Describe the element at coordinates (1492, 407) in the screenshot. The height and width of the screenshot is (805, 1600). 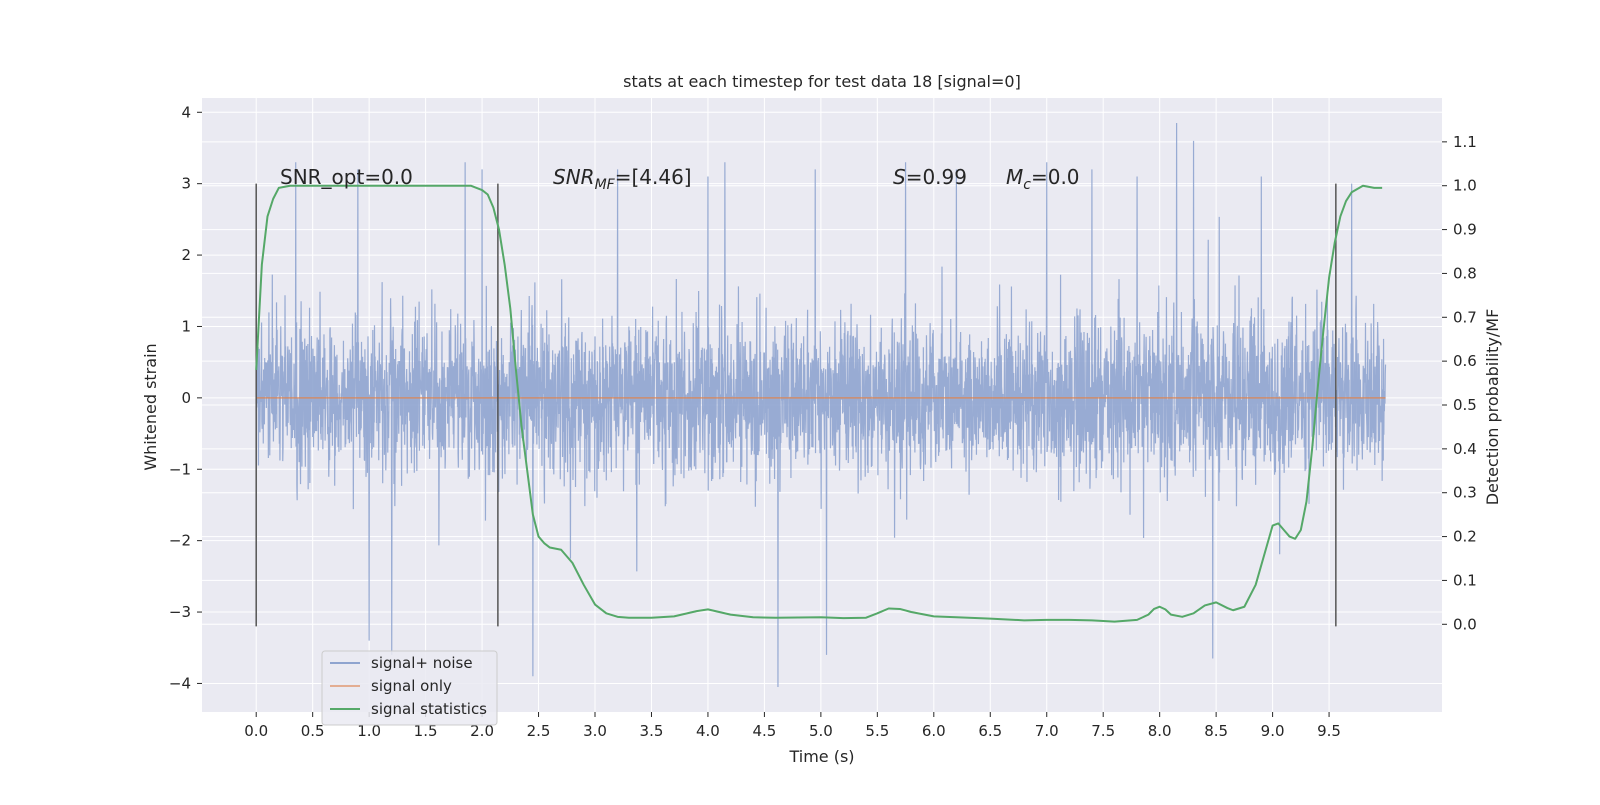
I see `y-right-axis-label: Detection probability/MF` at that location.